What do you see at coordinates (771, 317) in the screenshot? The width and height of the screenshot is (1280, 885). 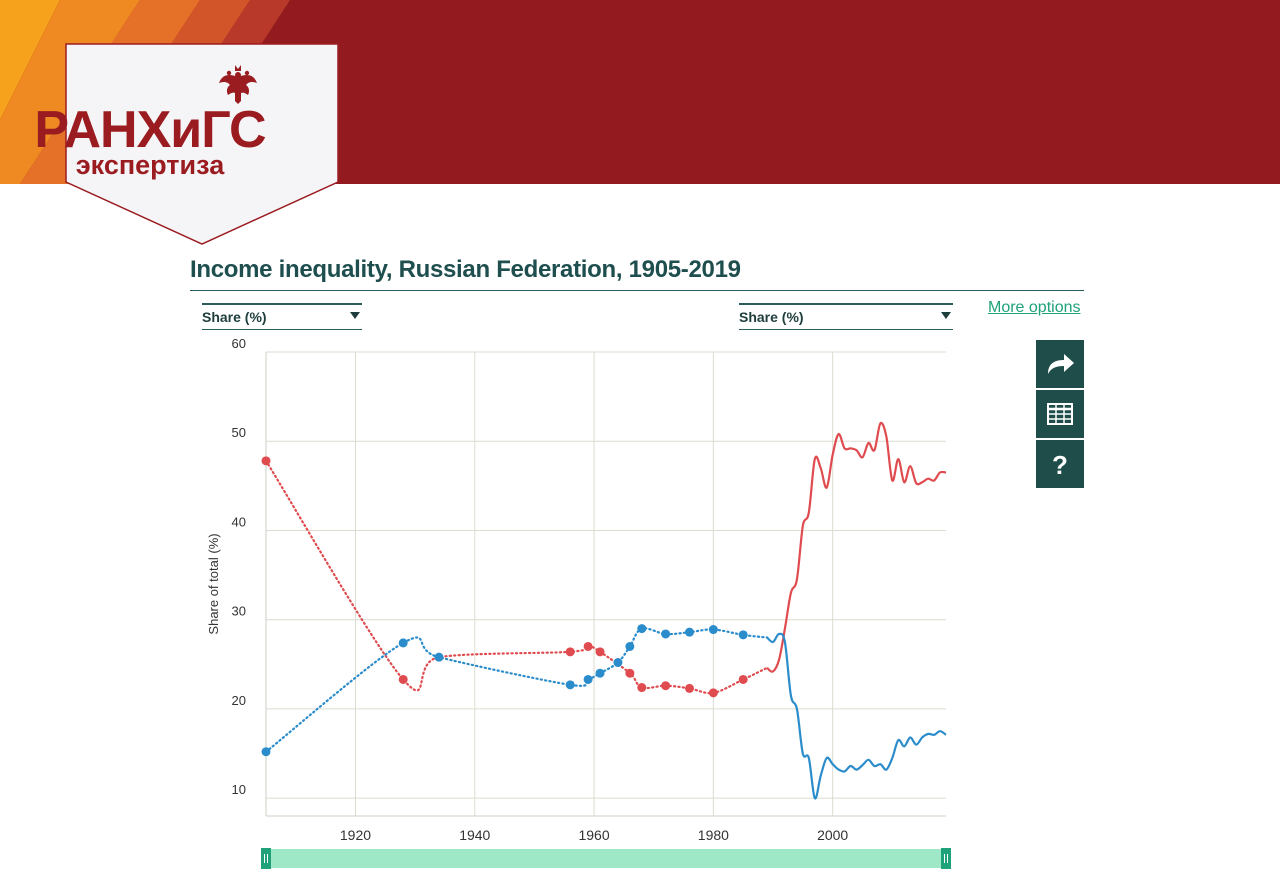 I see `right-axis-selector-value: Share (%)` at bounding box center [771, 317].